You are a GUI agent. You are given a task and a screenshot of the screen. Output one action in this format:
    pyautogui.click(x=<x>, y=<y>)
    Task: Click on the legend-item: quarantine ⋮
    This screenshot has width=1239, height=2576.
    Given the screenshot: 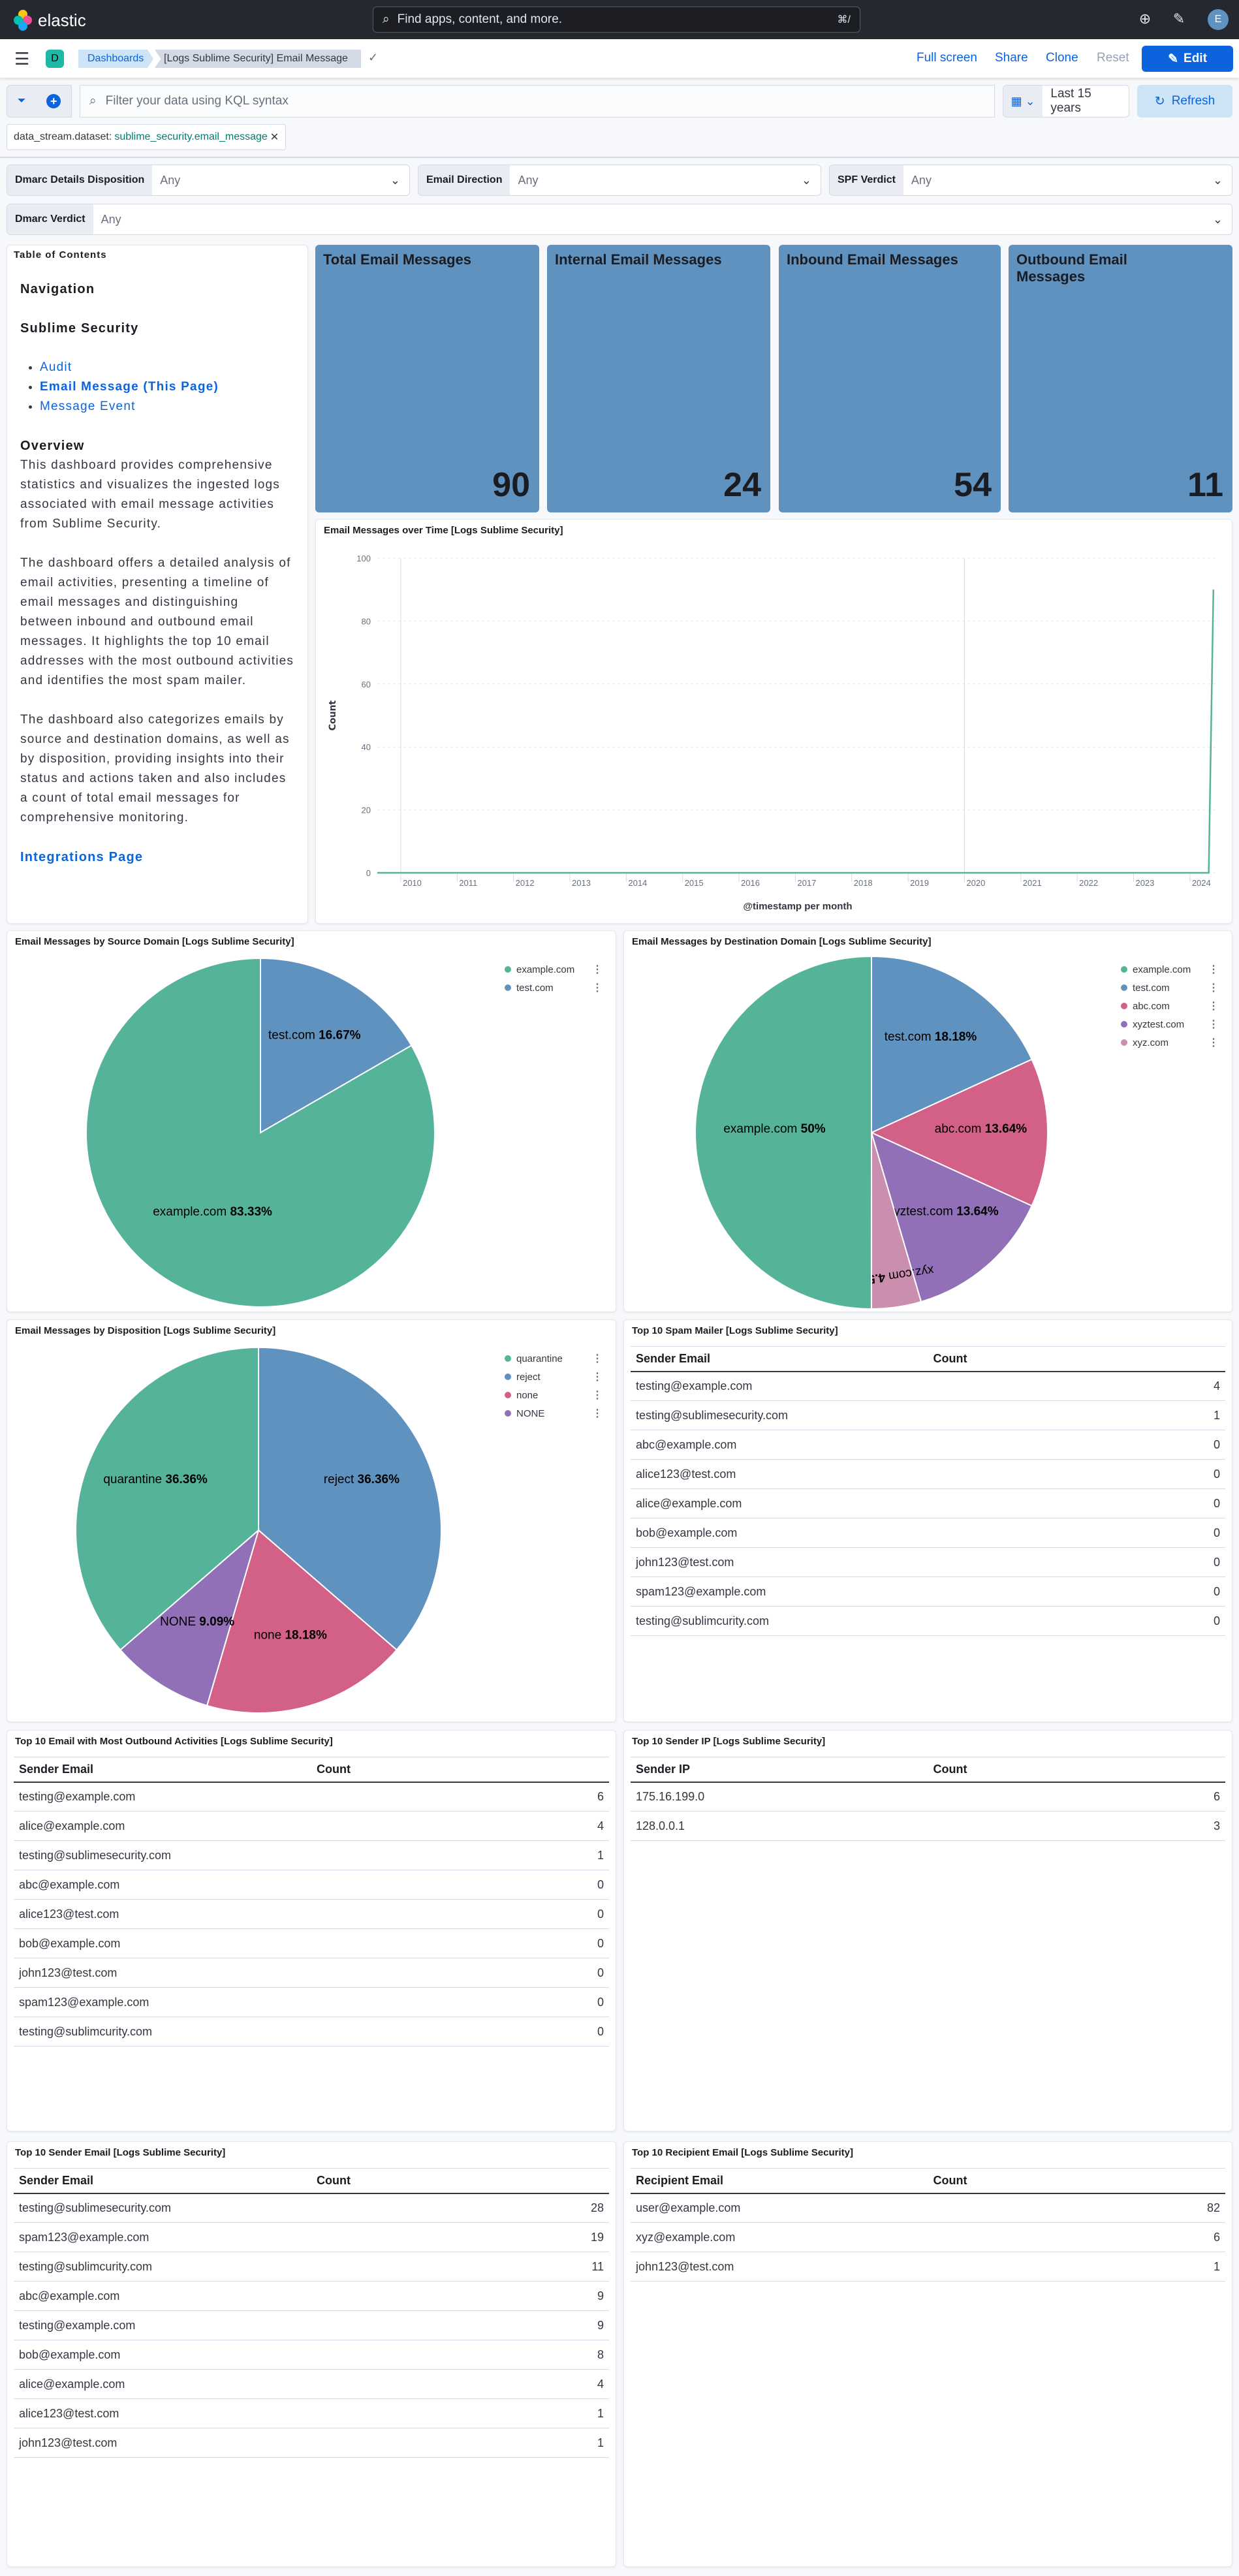 What is the action you would take?
    pyautogui.click(x=554, y=1358)
    